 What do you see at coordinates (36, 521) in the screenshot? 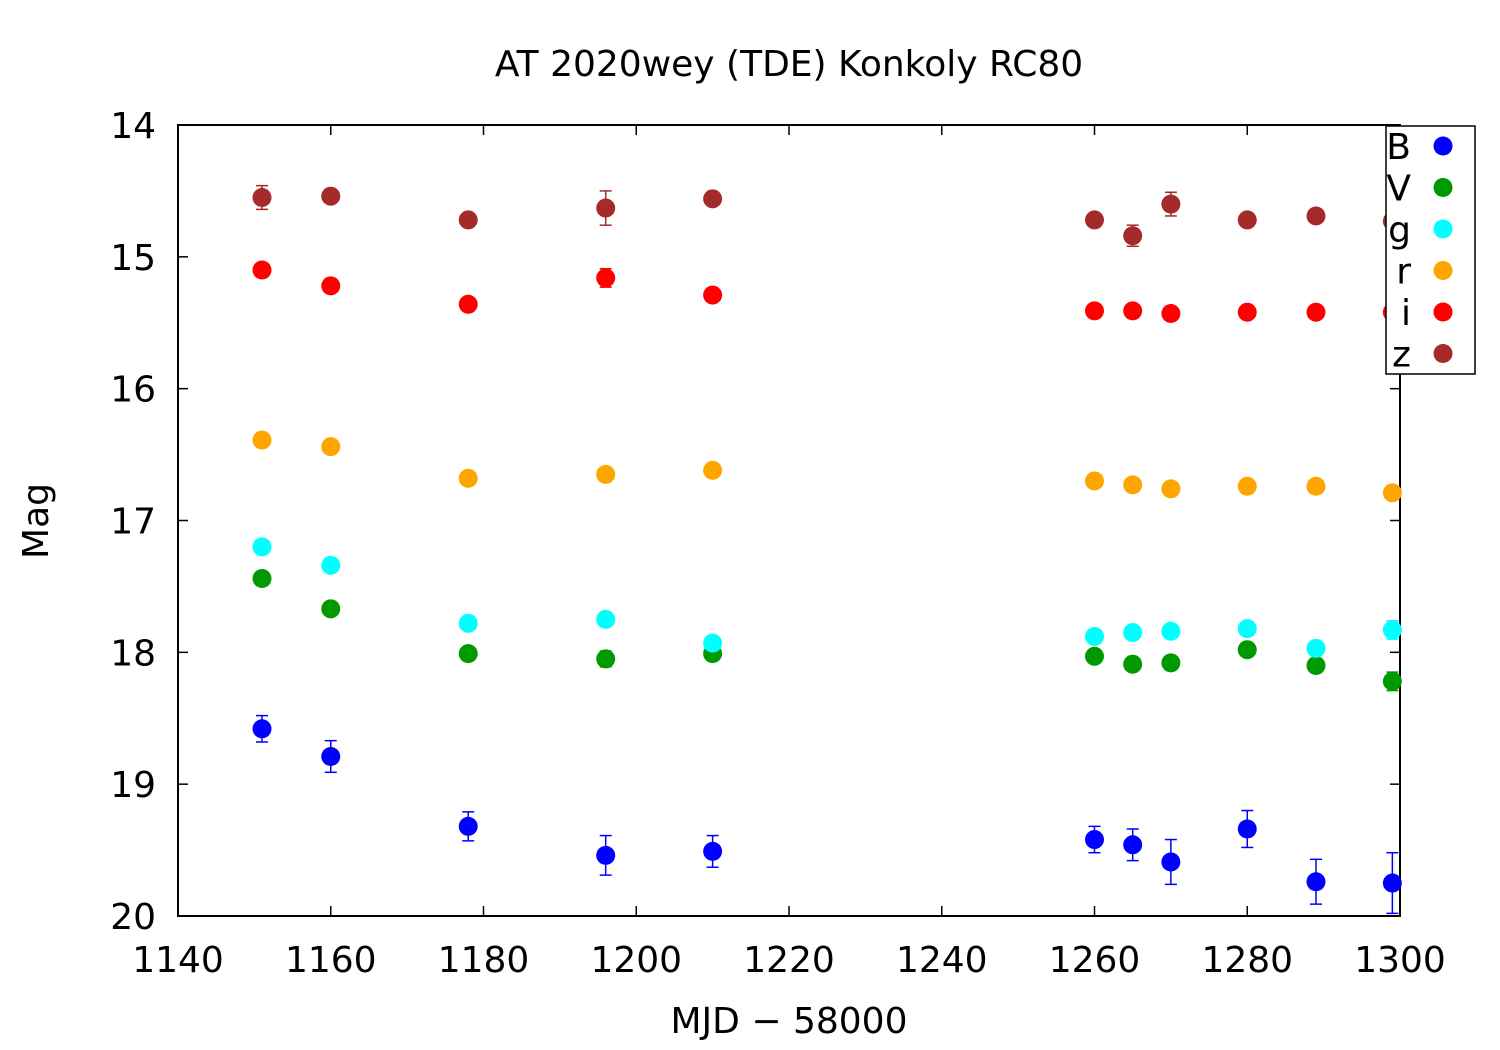
I see `y-axis-label: Mag` at bounding box center [36, 521].